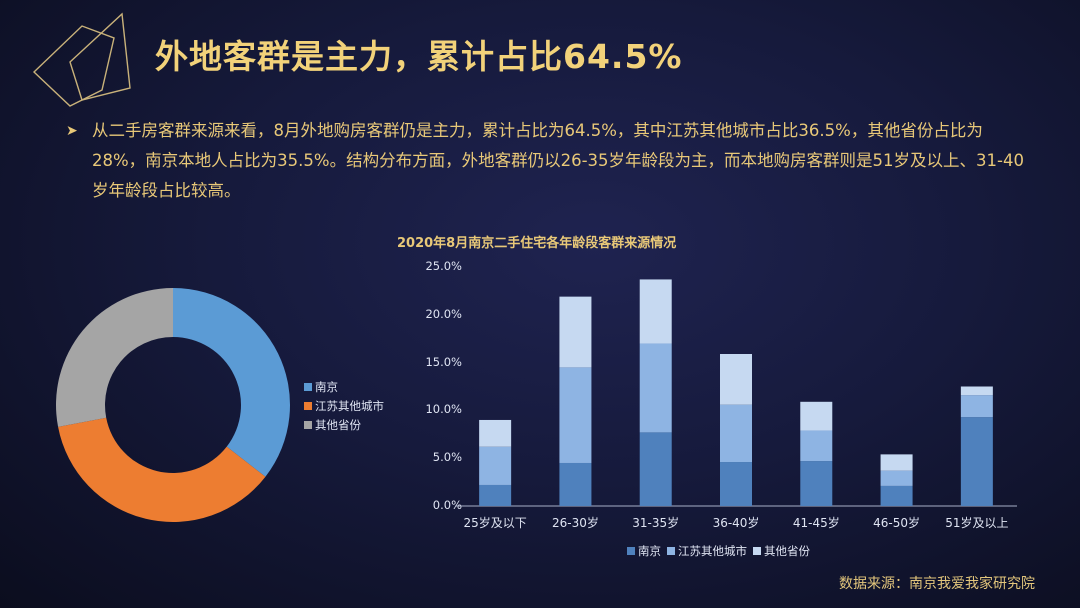  I want to click on donut-legend: 南京江苏其他城市 其他省份, so click(344, 405).